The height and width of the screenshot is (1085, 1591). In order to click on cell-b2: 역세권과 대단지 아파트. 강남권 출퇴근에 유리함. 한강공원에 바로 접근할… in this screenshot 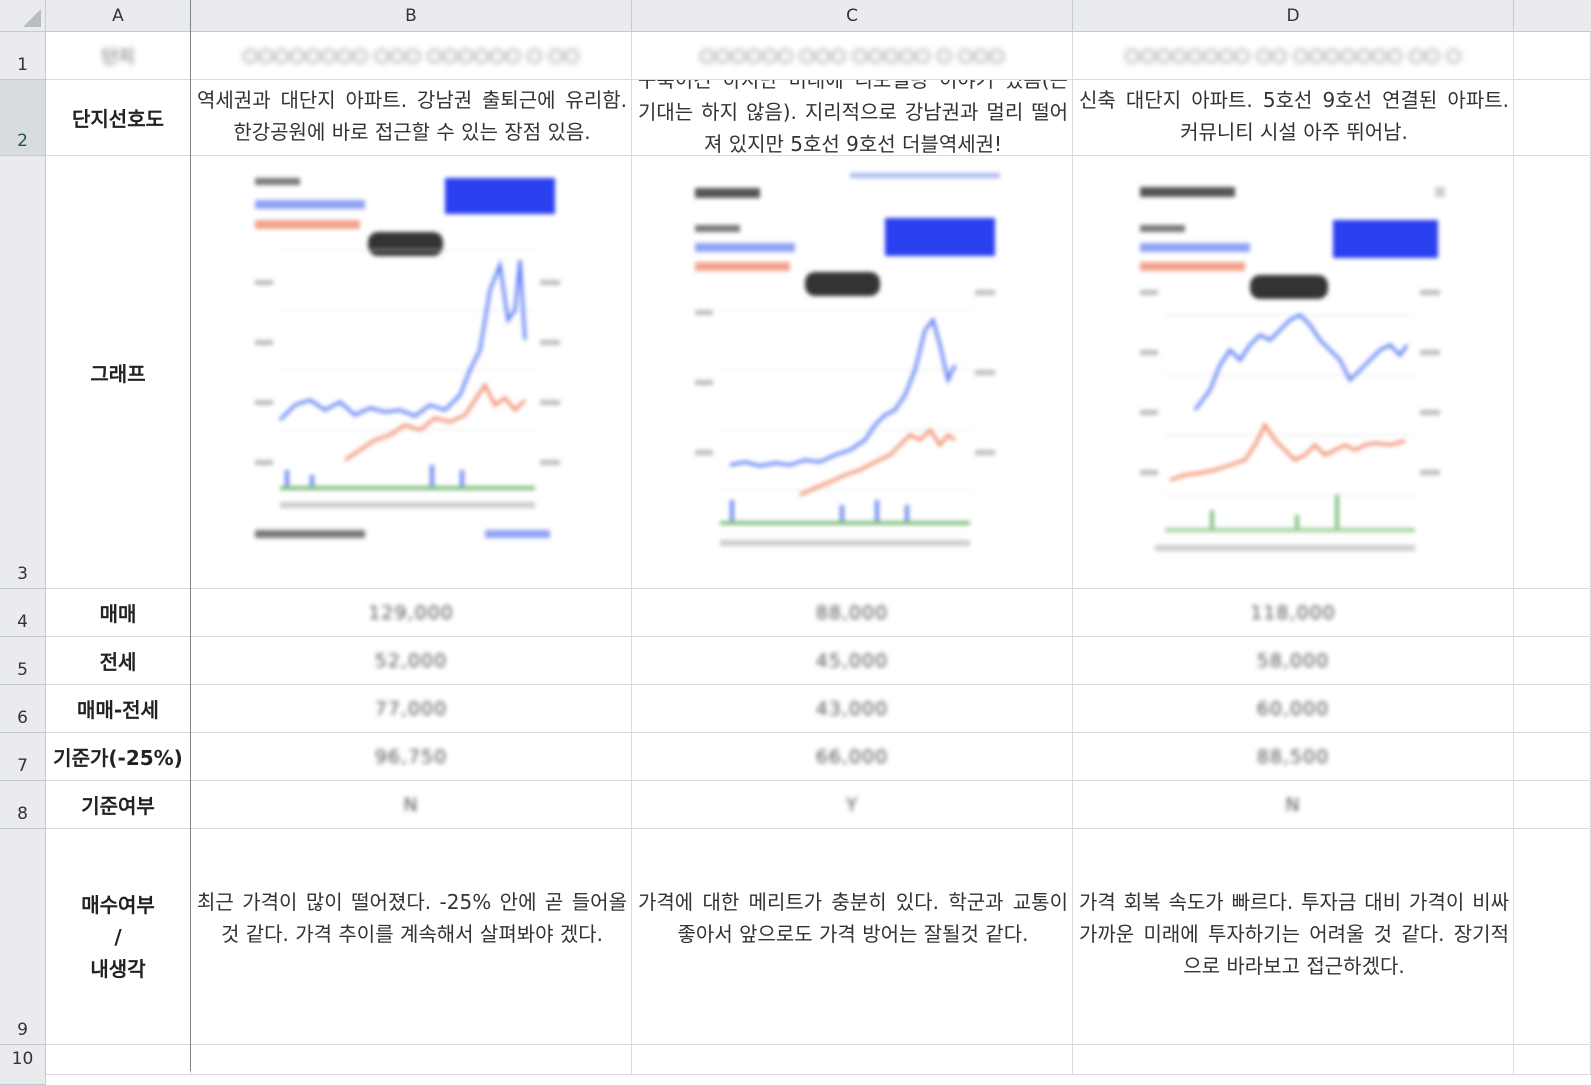, I will do `click(411, 118)`.